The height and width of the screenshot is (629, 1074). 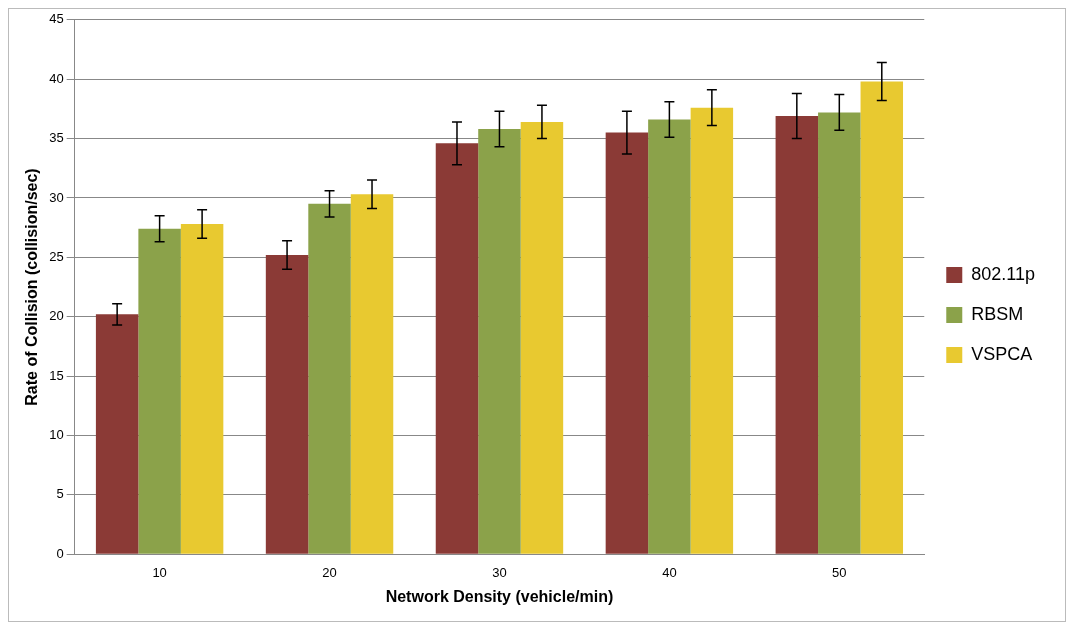 What do you see at coordinates (499, 572) in the screenshot?
I see `x-tick-label: 30` at bounding box center [499, 572].